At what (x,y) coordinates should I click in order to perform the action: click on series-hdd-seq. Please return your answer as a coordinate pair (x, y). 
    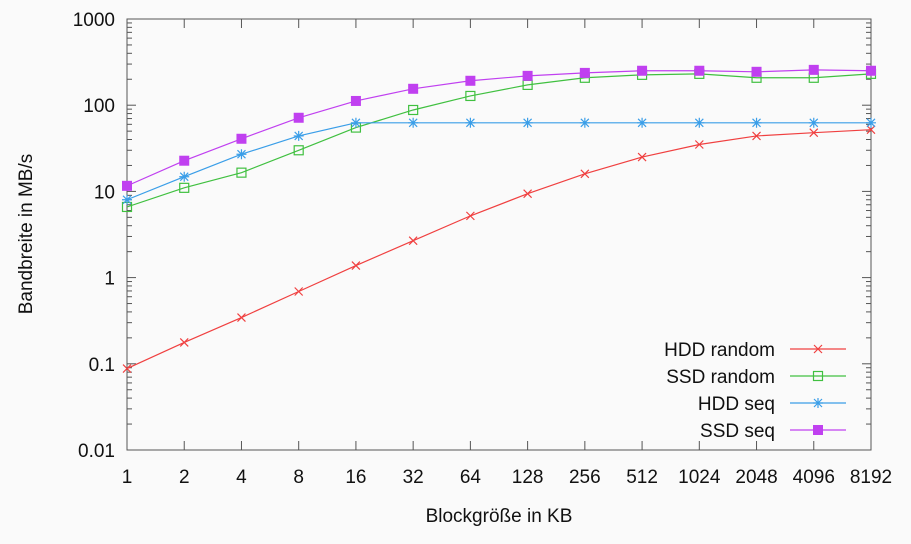
    Looking at the image, I should click on (499, 161).